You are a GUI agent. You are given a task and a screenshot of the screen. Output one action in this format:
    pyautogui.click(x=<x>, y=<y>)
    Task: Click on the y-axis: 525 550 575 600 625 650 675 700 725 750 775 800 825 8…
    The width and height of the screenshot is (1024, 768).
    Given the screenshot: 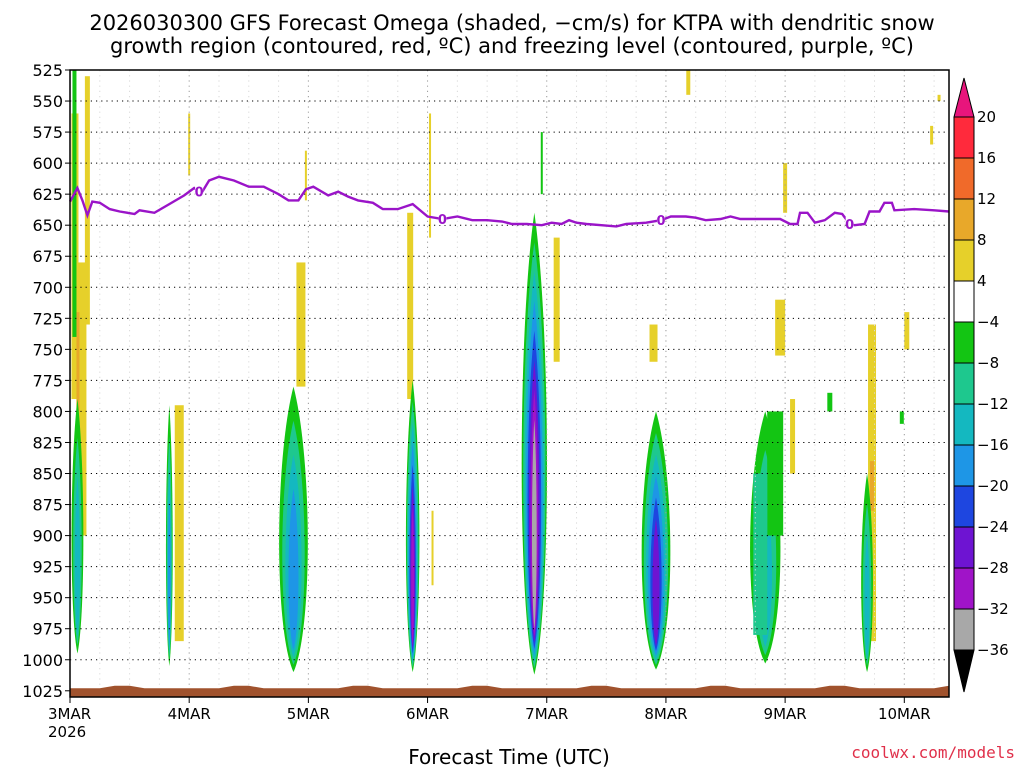 What is the action you would take?
    pyautogui.click(x=46, y=381)
    